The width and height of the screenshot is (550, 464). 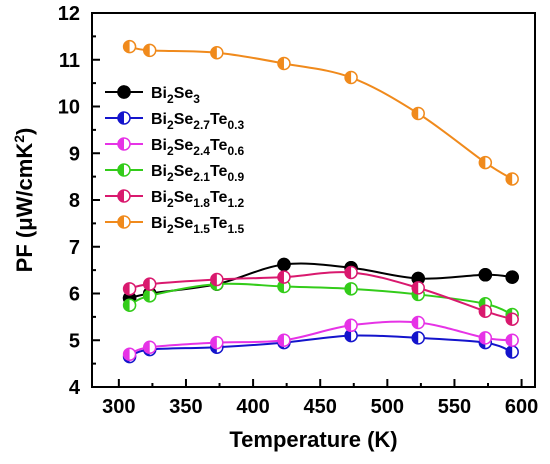 What do you see at coordinates (387, 407) in the screenshot?
I see `x-tick-label: 500` at bounding box center [387, 407].